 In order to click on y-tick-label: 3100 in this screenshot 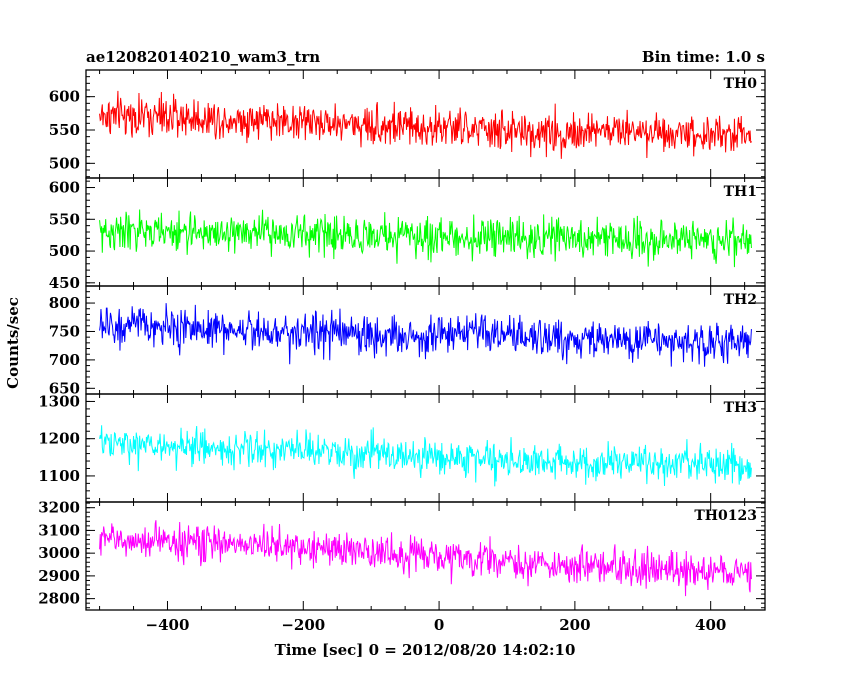, I will do `click(59, 530)`.